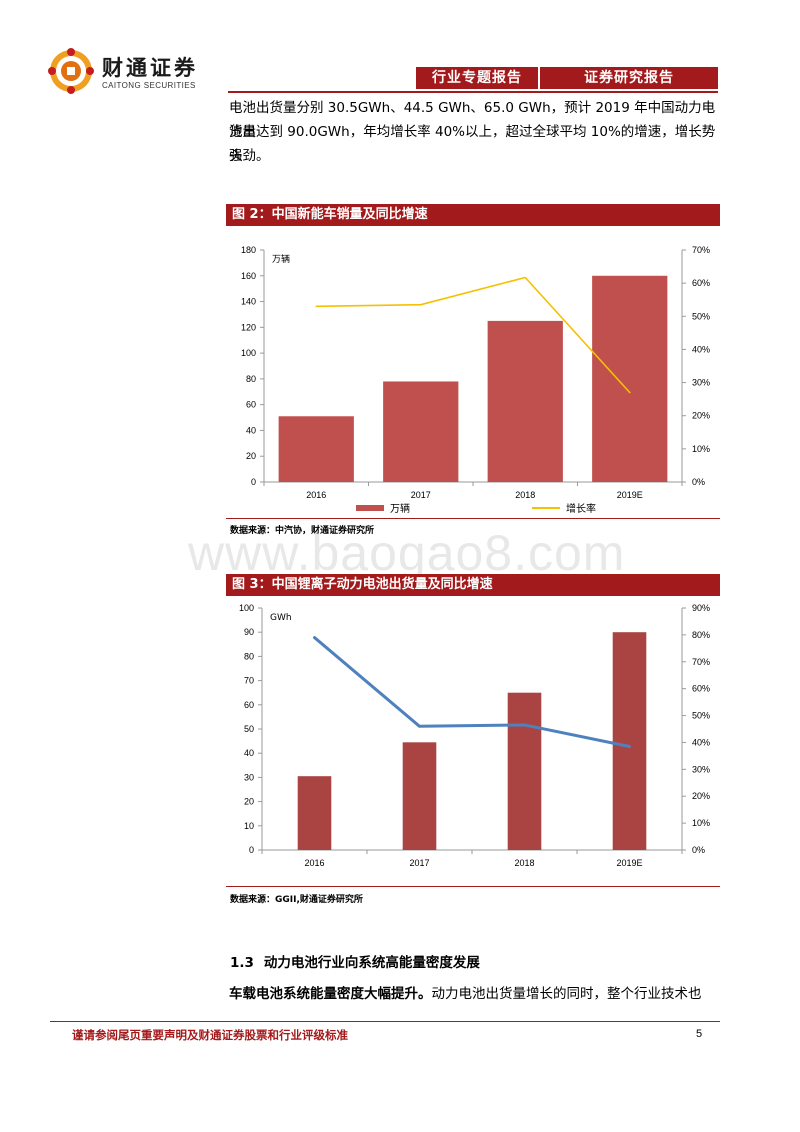 The width and height of the screenshot is (800, 1132). Describe the element at coordinates (249, 681) in the screenshot. I see `y-tick-label: 70` at that location.